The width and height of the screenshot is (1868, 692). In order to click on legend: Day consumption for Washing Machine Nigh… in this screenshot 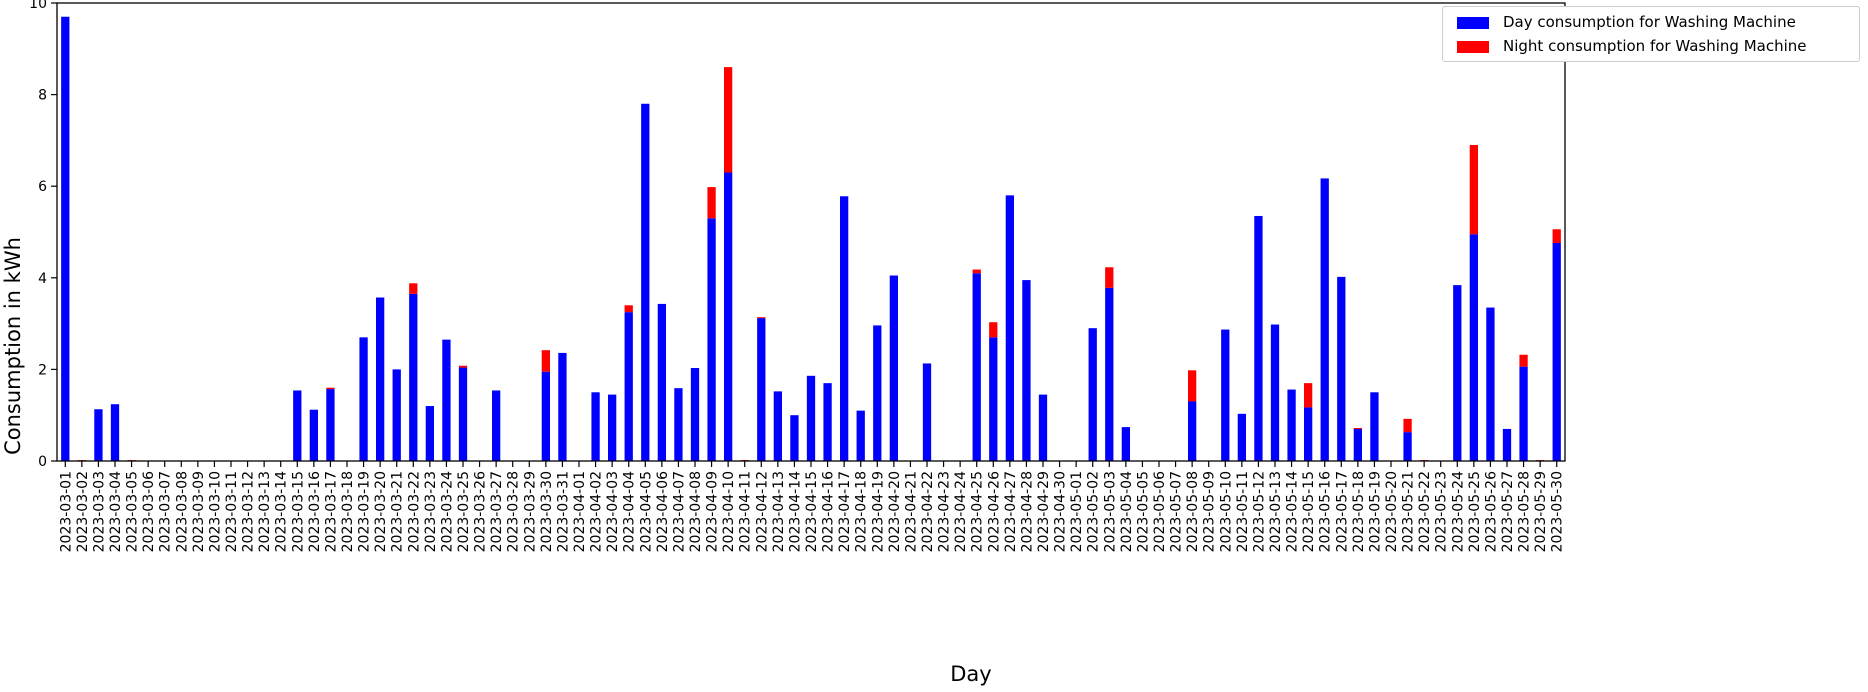, I will do `click(1651, 34)`.